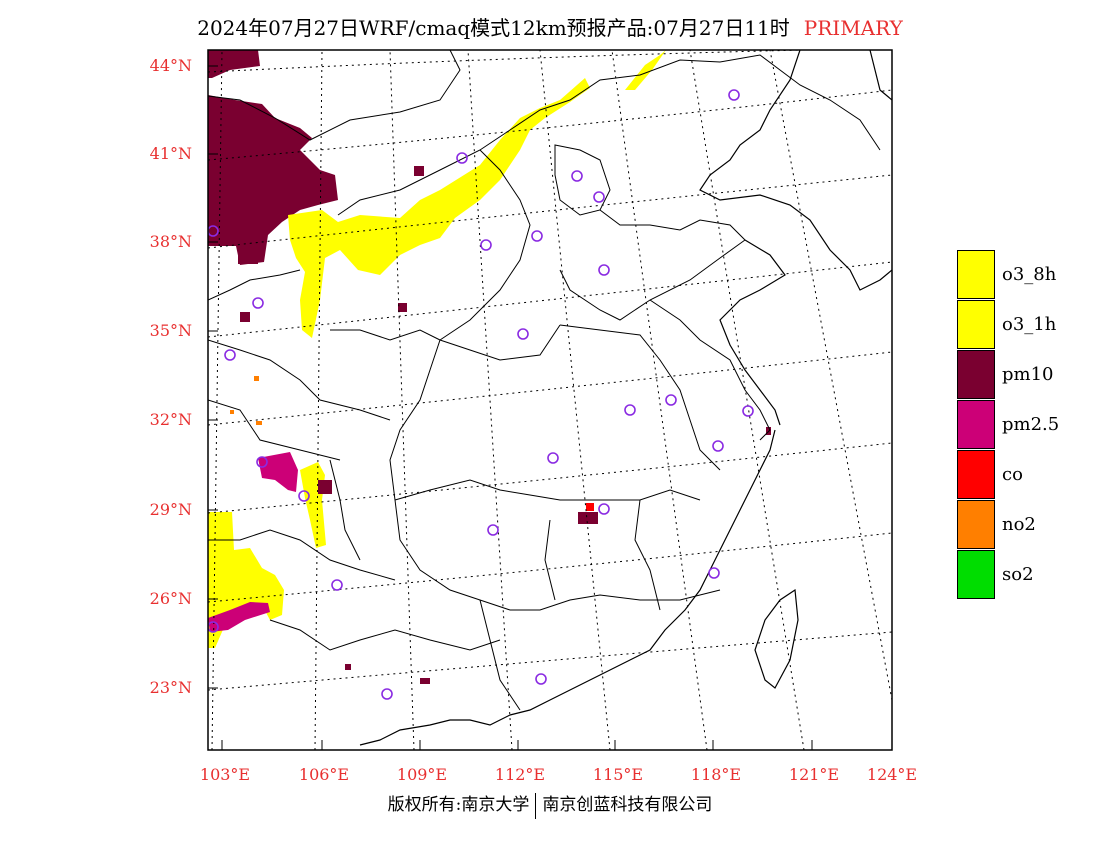 This screenshot has height=850, width=1100. I want to click on legend-swatch-no2, so click(976, 524).